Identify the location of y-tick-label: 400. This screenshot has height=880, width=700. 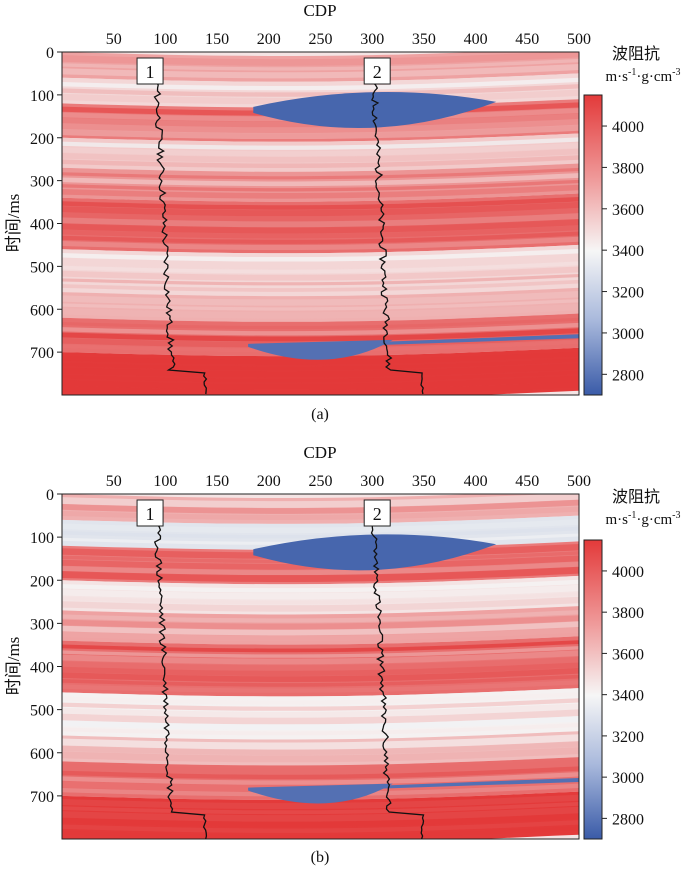
(42, 668).